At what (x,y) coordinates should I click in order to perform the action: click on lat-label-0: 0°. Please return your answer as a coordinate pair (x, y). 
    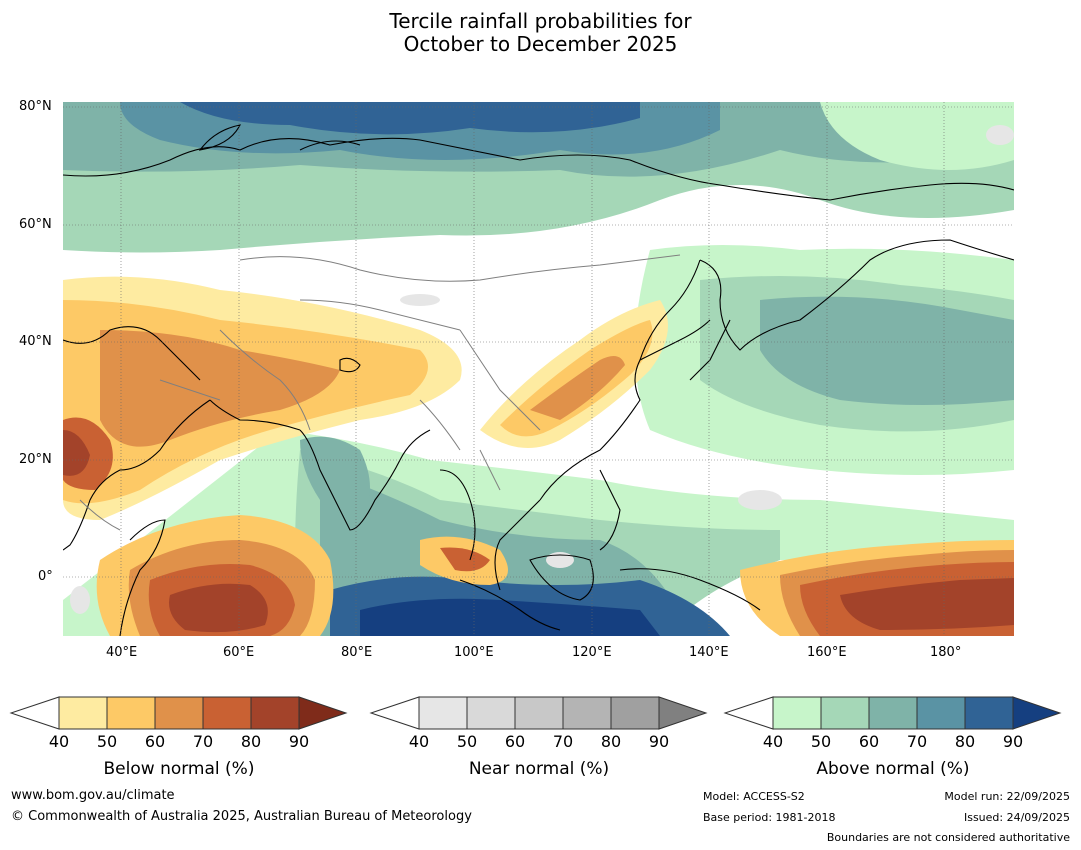
    Looking at the image, I should click on (45, 576).